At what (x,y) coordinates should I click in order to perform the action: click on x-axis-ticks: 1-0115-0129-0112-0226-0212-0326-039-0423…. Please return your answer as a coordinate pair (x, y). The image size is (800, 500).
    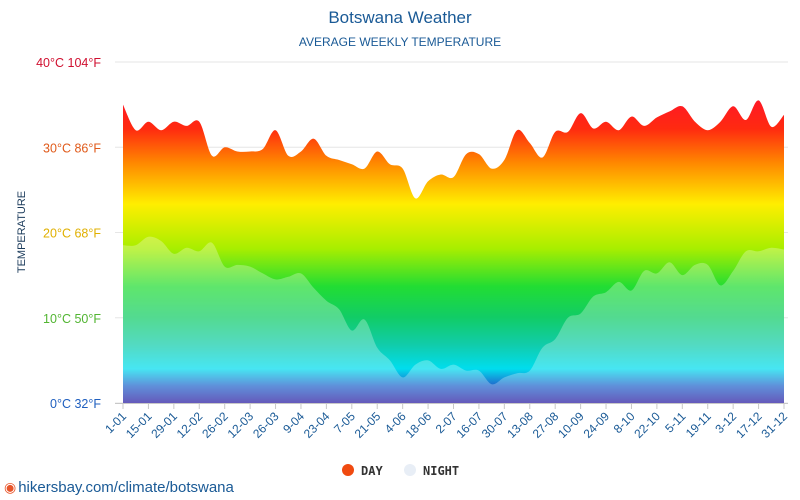
    Looking at the image, I should click on (446, 422).